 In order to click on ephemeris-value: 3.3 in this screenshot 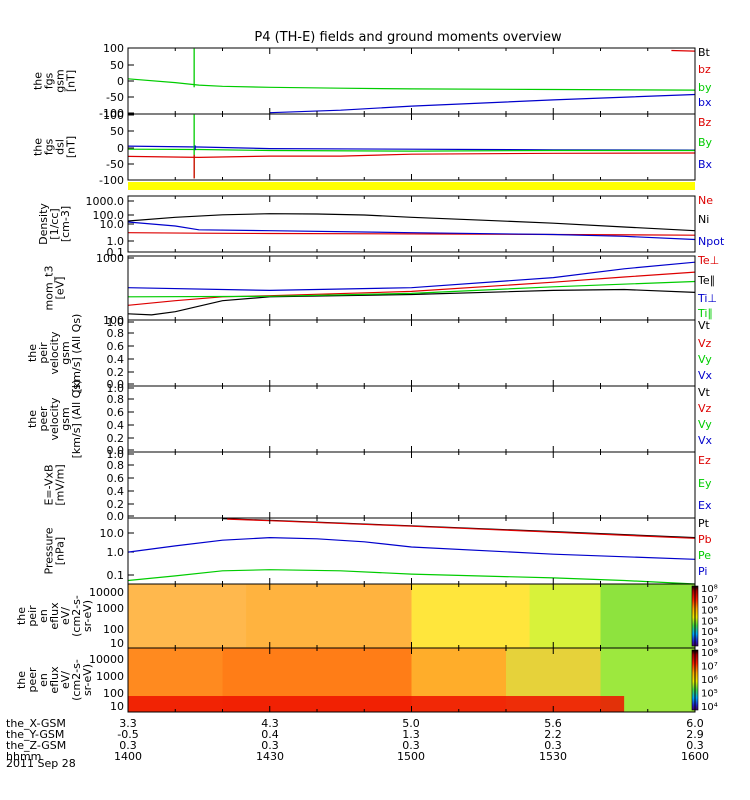, I will do `click(128, 723)`.